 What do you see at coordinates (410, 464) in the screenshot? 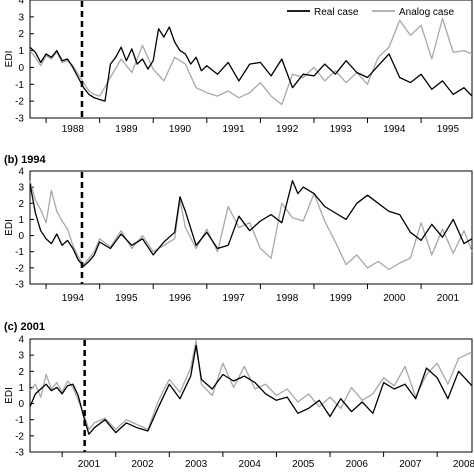
I see `x-tick-label: 2007` at bounding box center [410, 464].